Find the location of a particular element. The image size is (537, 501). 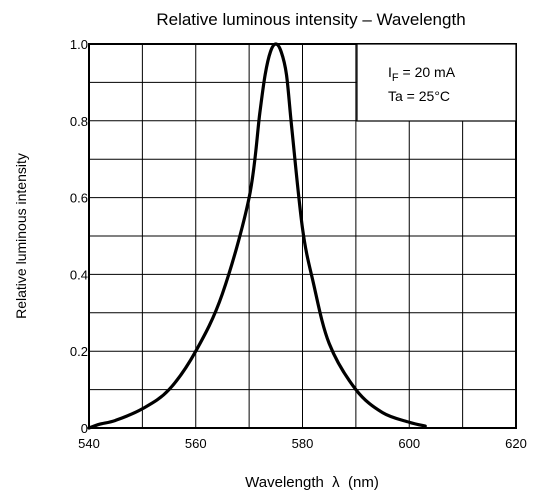

x-axis-tick-labels: 540 560 580 600 620 is located at coordinates (302, 443).